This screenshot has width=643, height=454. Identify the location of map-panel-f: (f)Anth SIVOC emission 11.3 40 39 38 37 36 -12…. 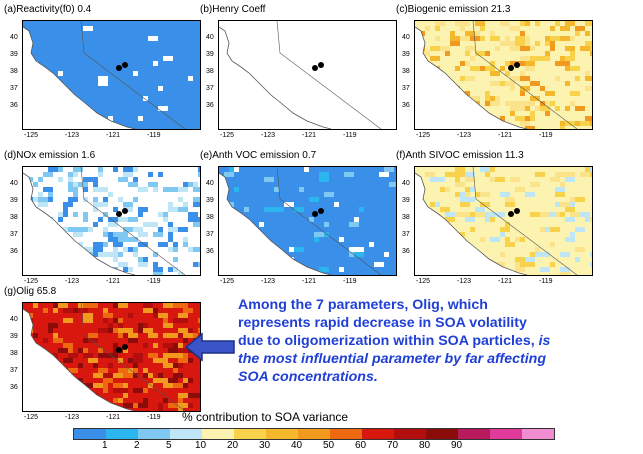
(494, 216).